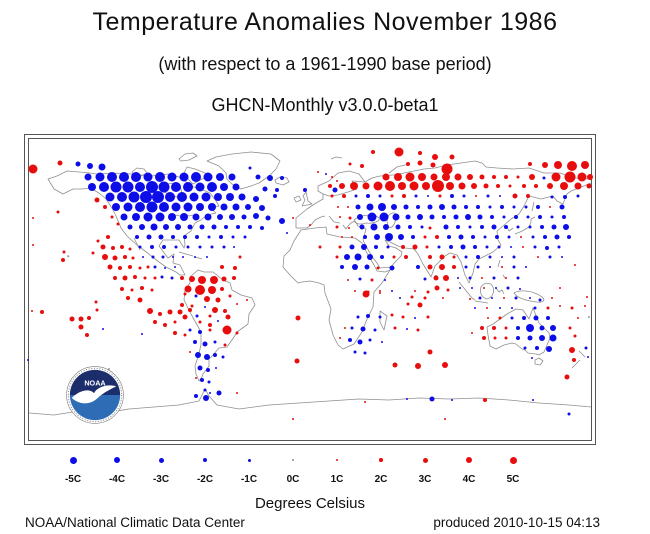 The image size is (650, 534). I want to click on legend-item-2c: 2C, so click(381, 468).